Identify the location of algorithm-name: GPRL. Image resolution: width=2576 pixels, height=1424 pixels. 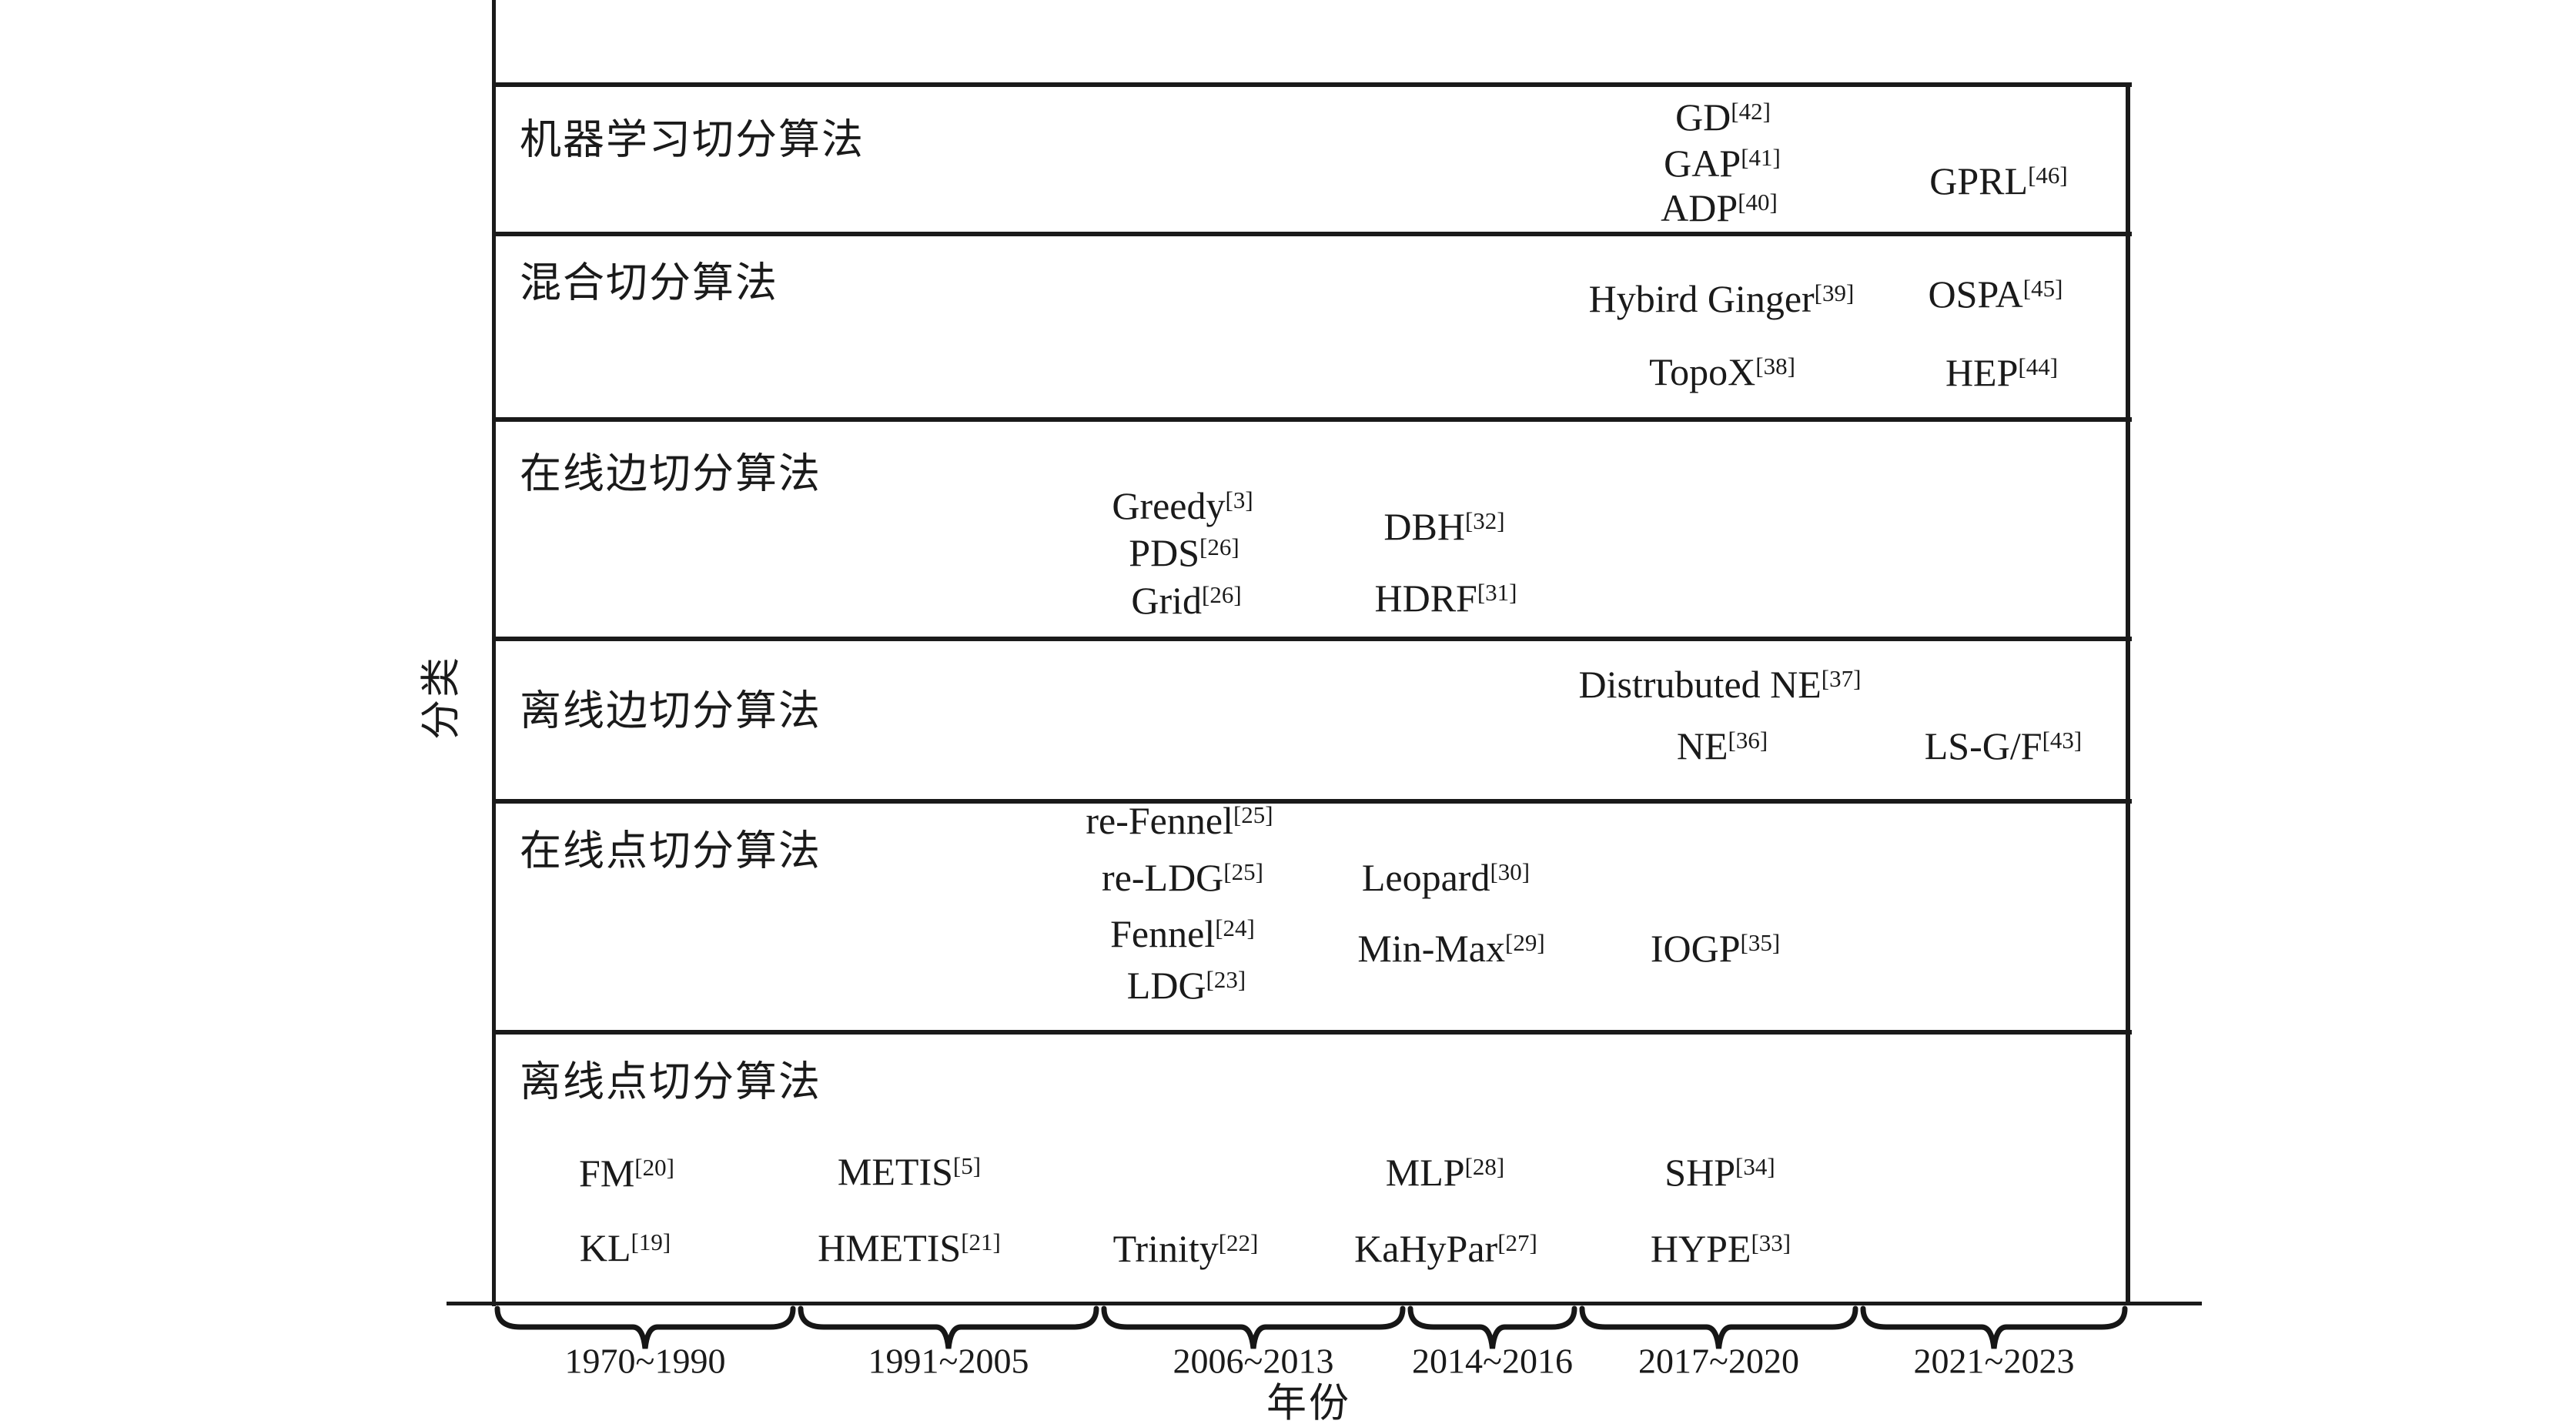
(1979, 181).